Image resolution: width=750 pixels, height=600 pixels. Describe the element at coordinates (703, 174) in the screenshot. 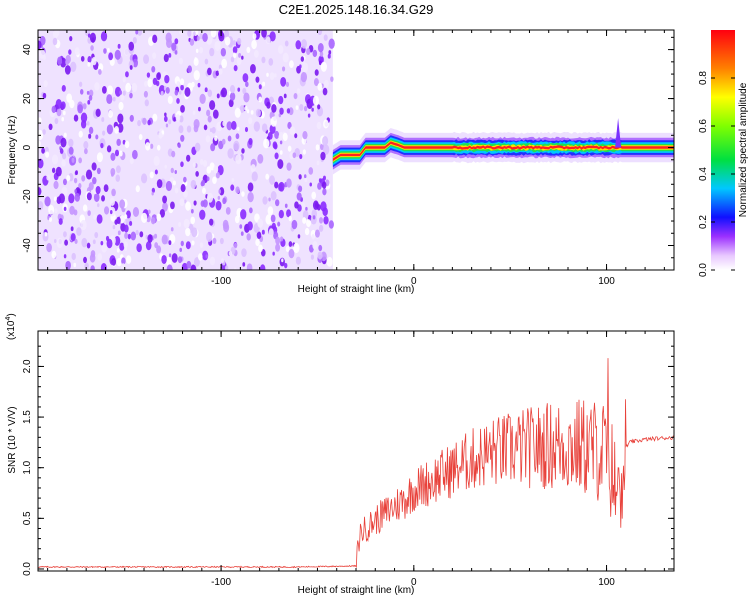

I see `colorbar-tick-label: 0.4` at that location.